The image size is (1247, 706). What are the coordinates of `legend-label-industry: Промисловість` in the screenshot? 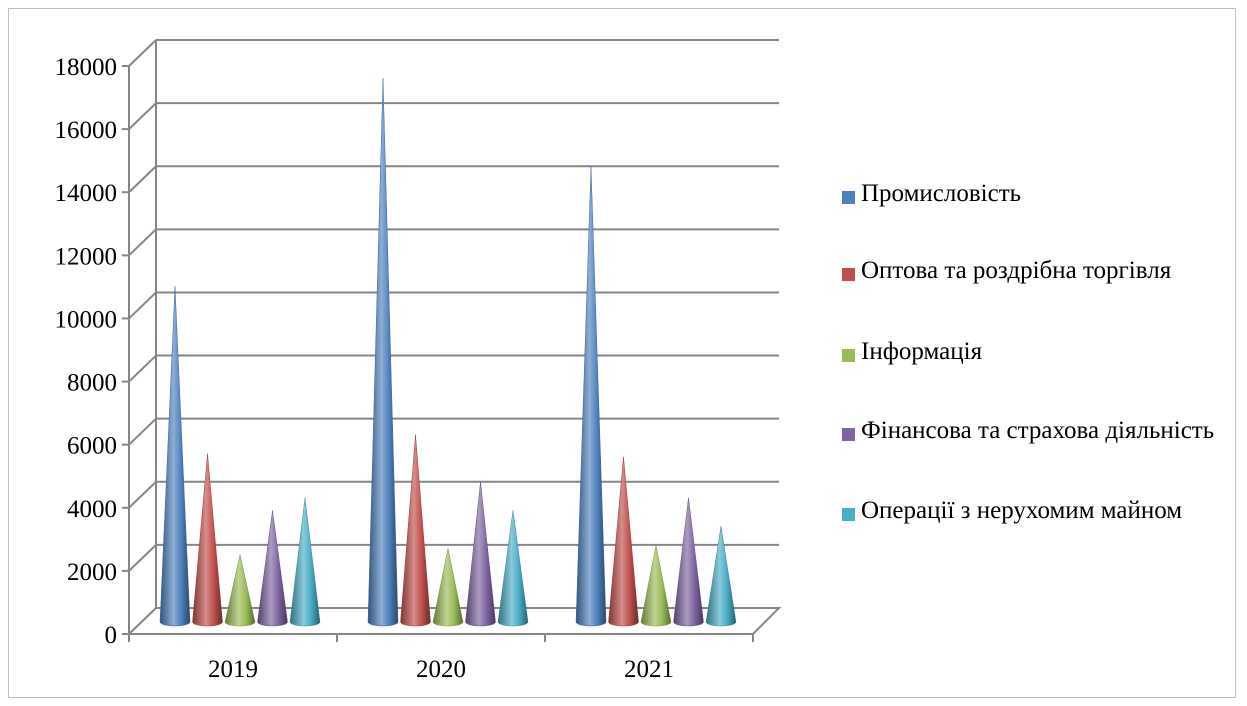 It's located at (941, 193).